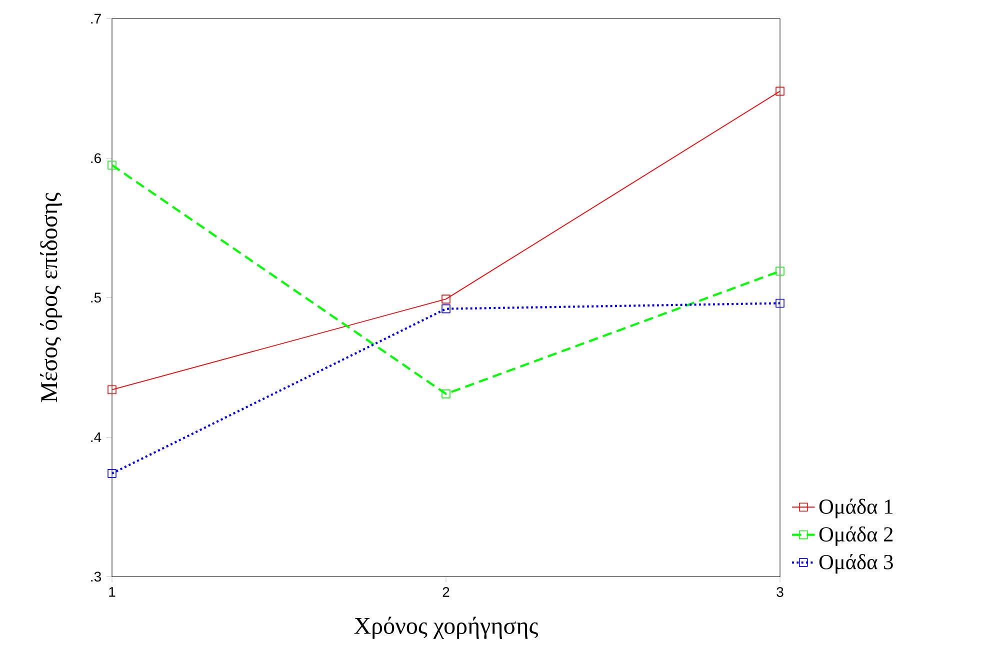 The height and width of the screenshot is (660, 984). What do you see at coordinates (855, 508) in the screenshot?
I see `legend-label: Ομάδα 1` at bounding box center [855, 508].